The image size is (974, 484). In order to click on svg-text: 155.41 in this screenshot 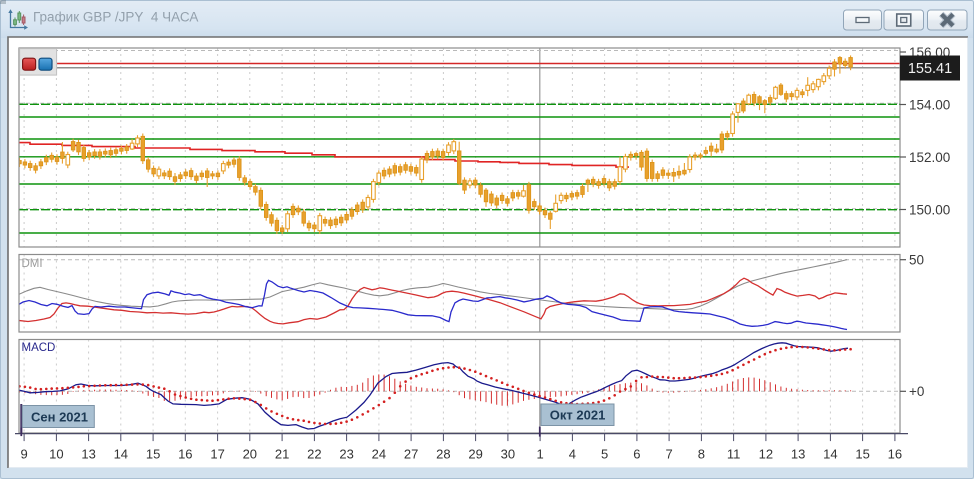, I will do `click(930, 69)`.